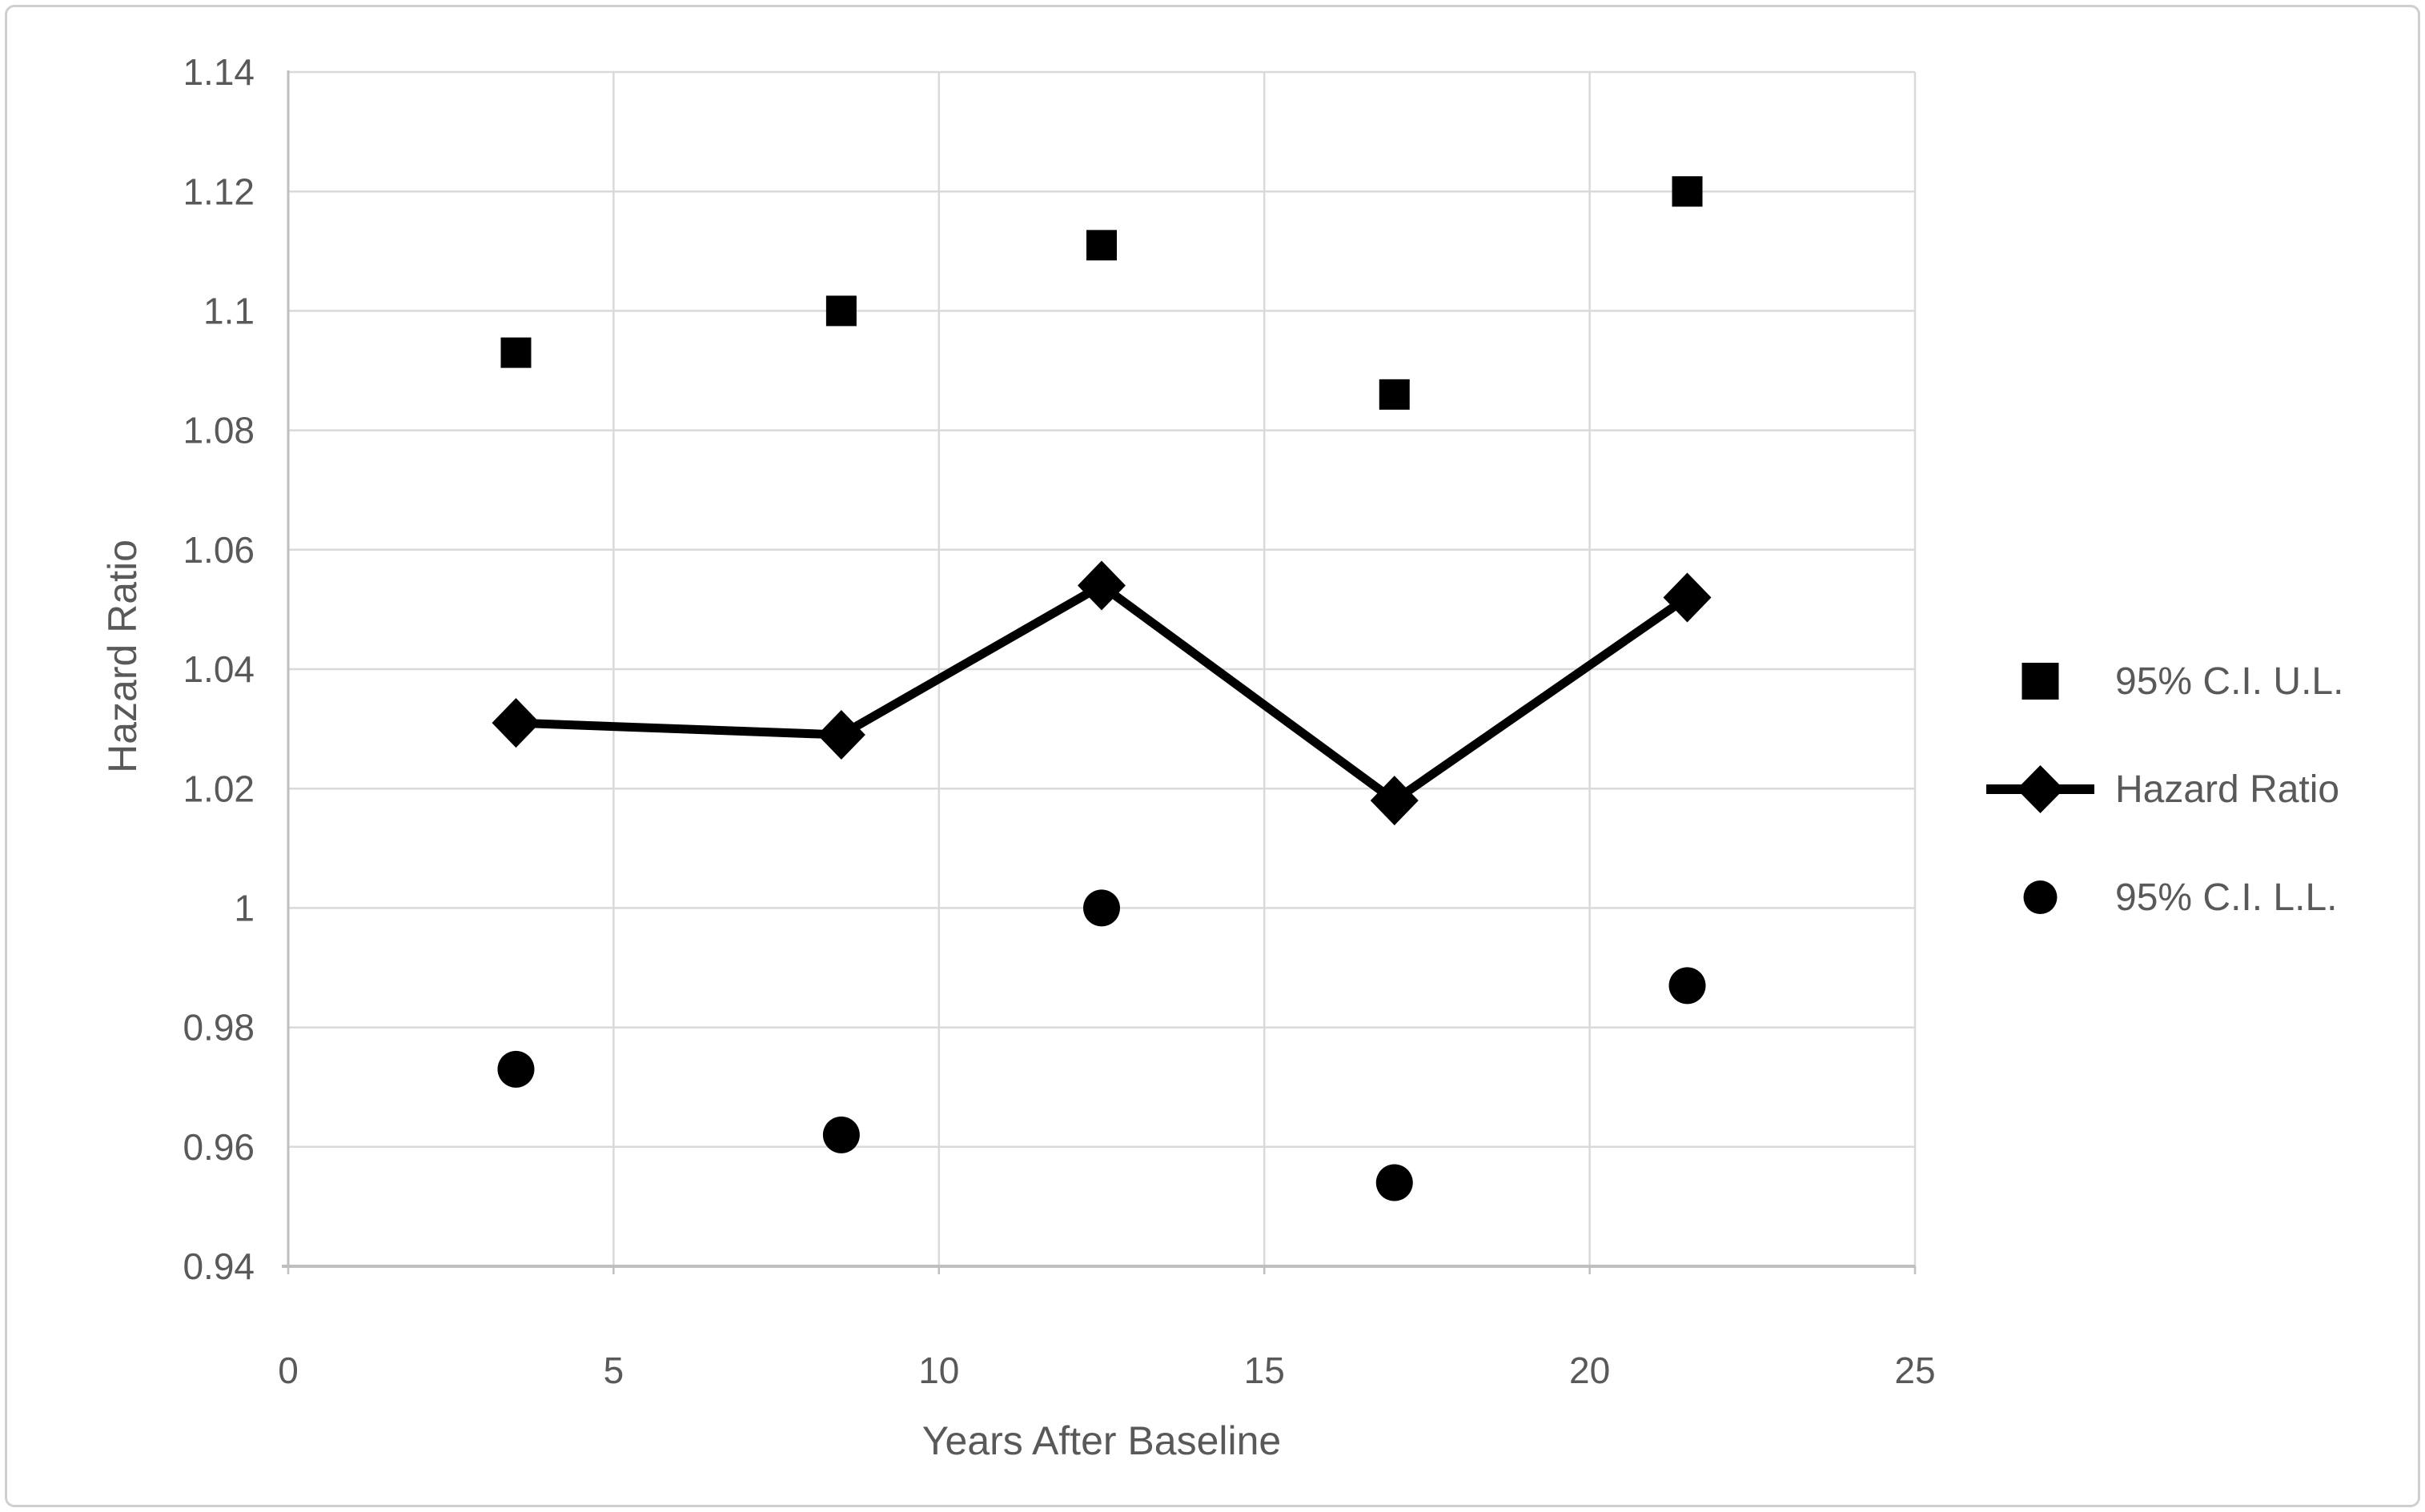 The image size is (2425, 1512). I want to click on y-tick-label: 0.94, so click(219, 1266).